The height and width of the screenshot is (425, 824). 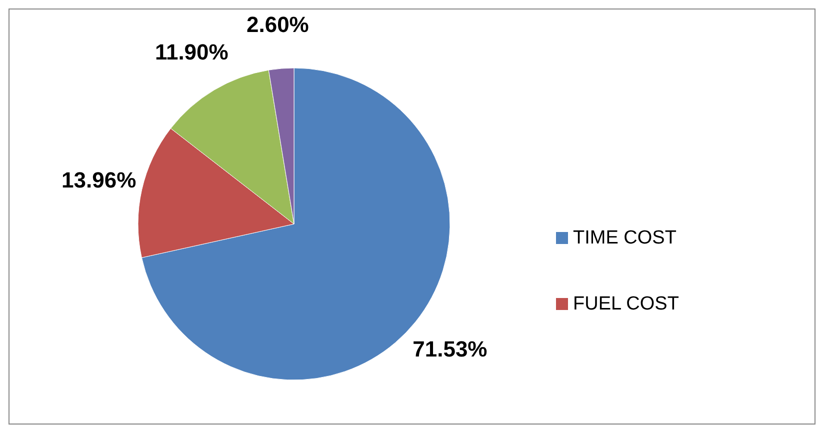 I want to click on data-label: 2.60%, so click(x=277, y=25).